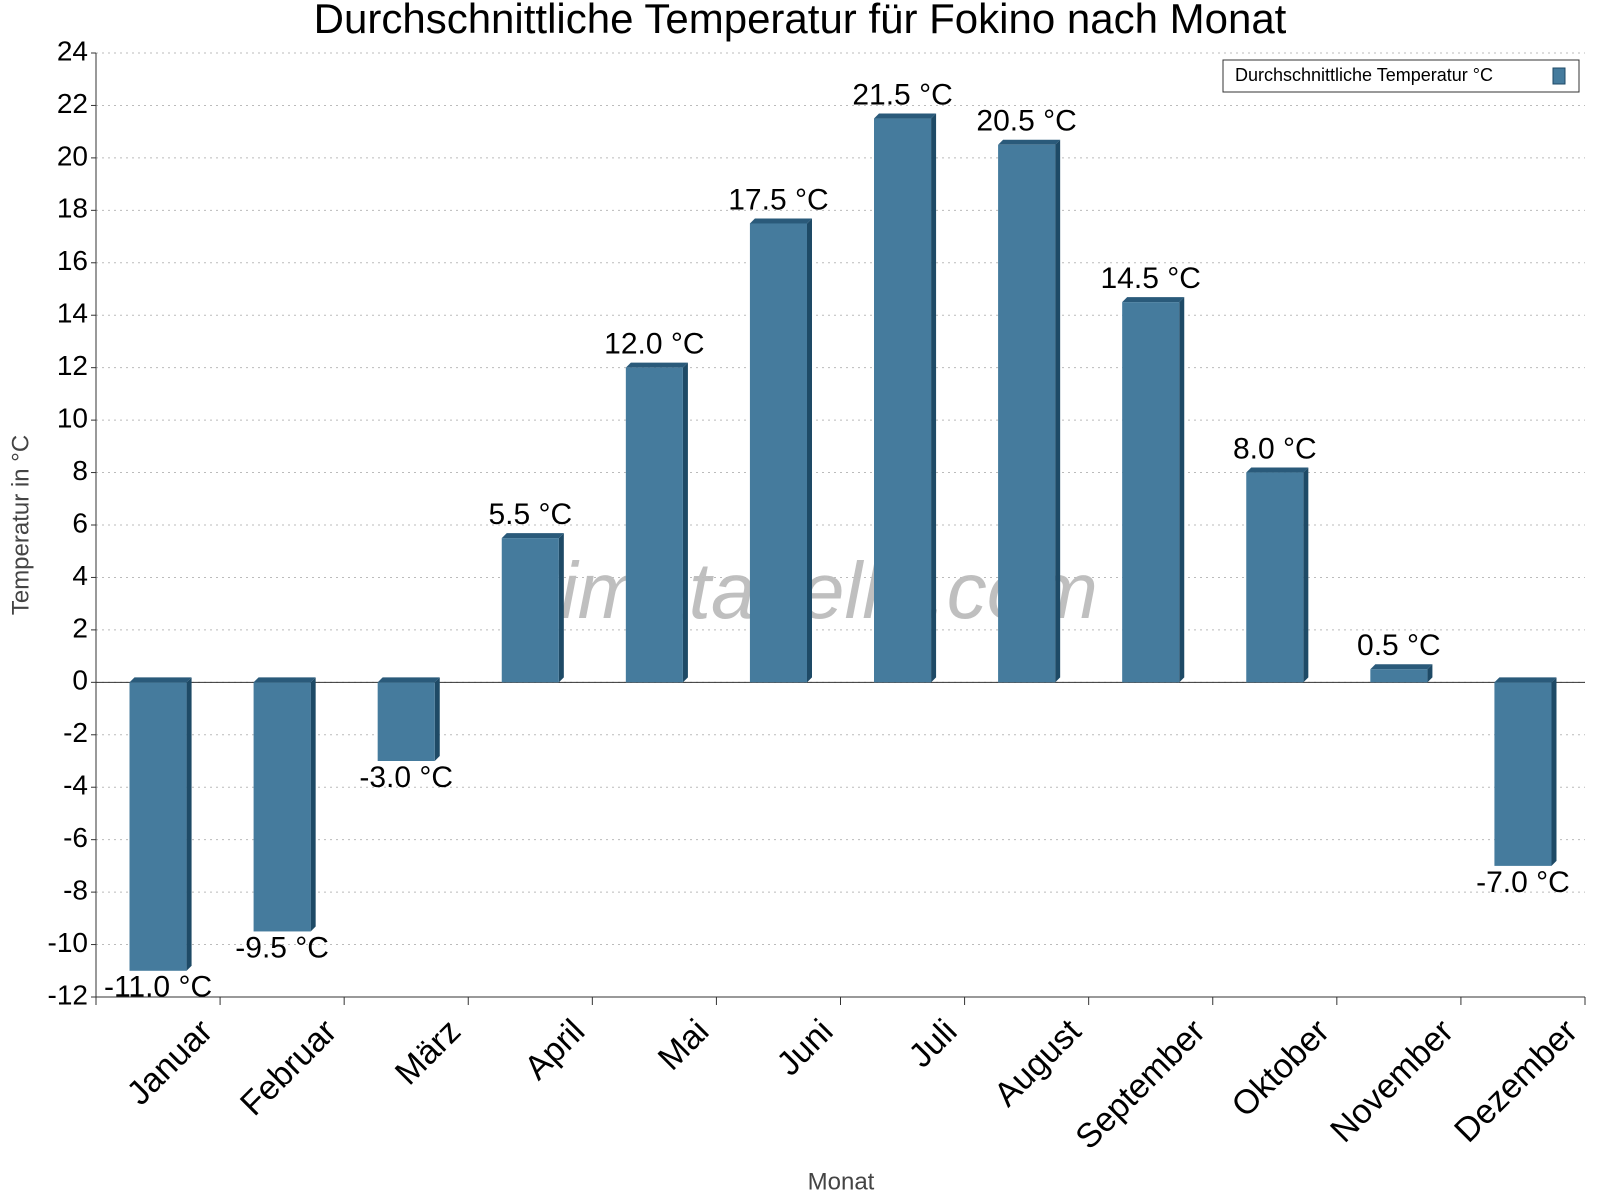  What do you see at coordinates (1151, 278) in the screenshot?
I see `value-label: 14.5 °C` at bounding box center [1151, 278].